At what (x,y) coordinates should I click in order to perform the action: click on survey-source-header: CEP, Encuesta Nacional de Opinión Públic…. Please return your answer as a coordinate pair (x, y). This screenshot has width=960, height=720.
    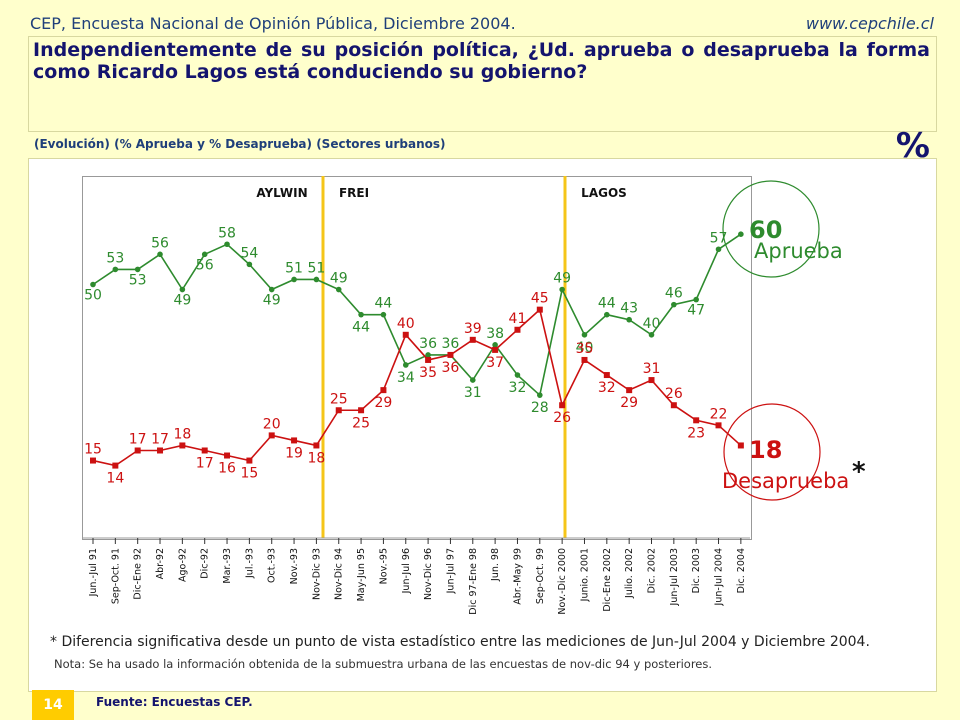
    Looking at the image, I should click on (273, 23).